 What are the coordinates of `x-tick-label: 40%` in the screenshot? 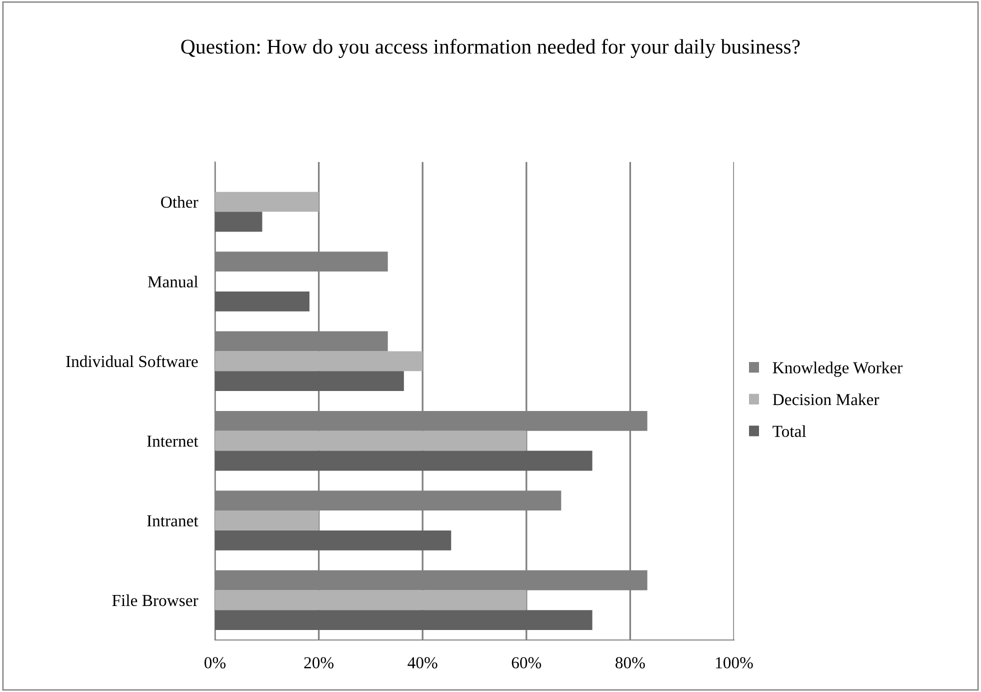 It's located at (423, 662).